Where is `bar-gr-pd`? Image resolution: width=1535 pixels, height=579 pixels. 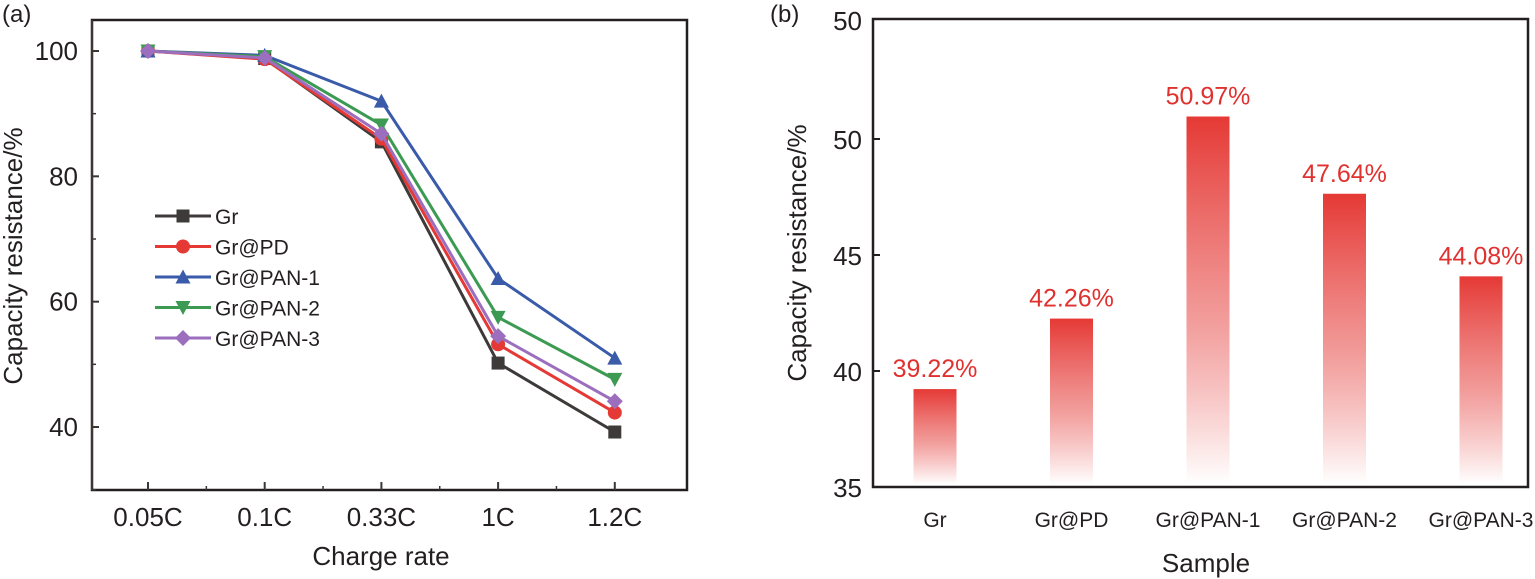 bar-gr-pd is located at coordinates (1071, 401).